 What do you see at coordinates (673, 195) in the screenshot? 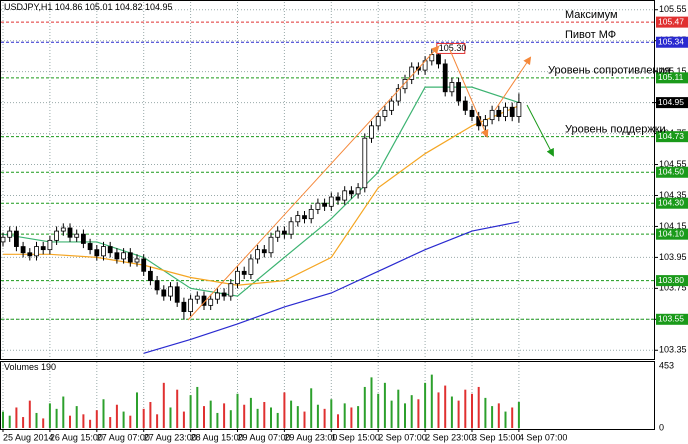
I see `y-tick-label: 104.35` at bounding box center [673, 195].